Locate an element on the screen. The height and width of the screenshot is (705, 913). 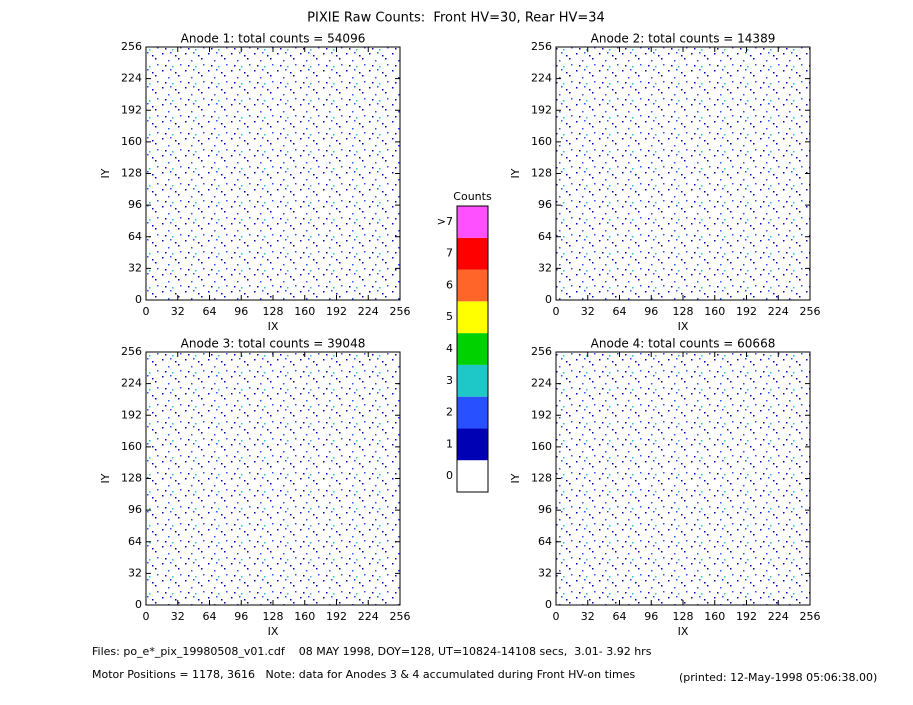
colorbar-label: >7 is located at coordinates (445, 221).